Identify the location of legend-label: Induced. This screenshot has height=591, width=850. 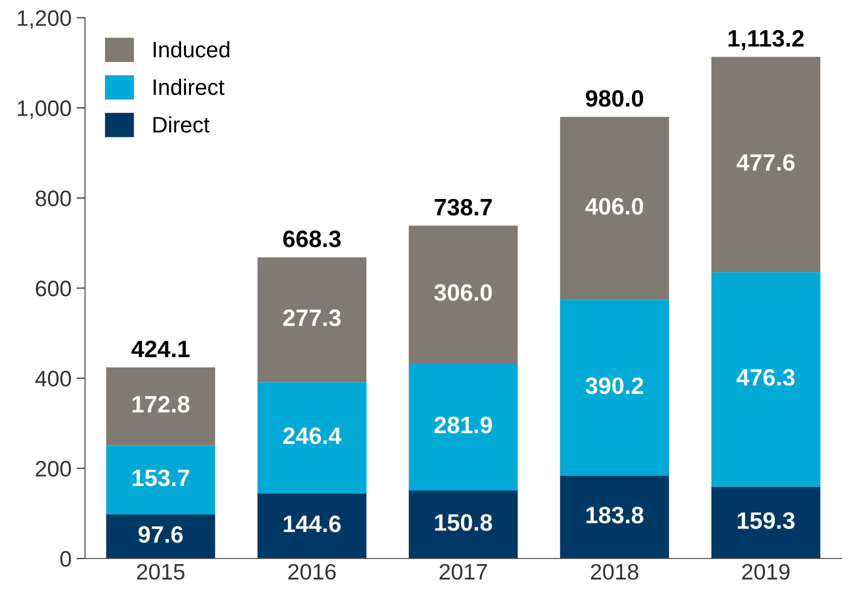
(192, 49).